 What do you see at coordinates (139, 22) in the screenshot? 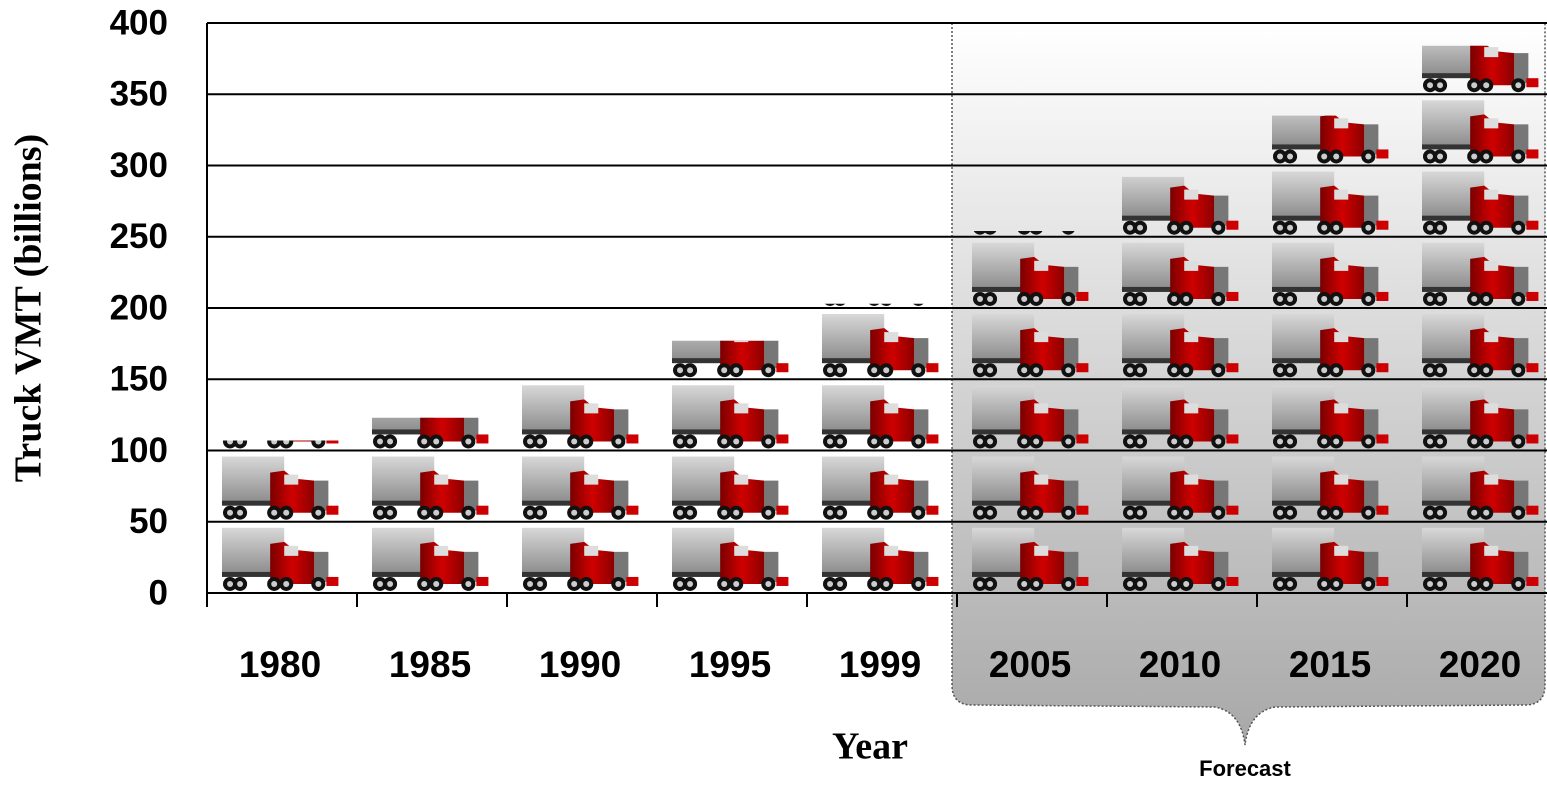
I see `y-tick-label: 400` at bounding box center [139, 22].